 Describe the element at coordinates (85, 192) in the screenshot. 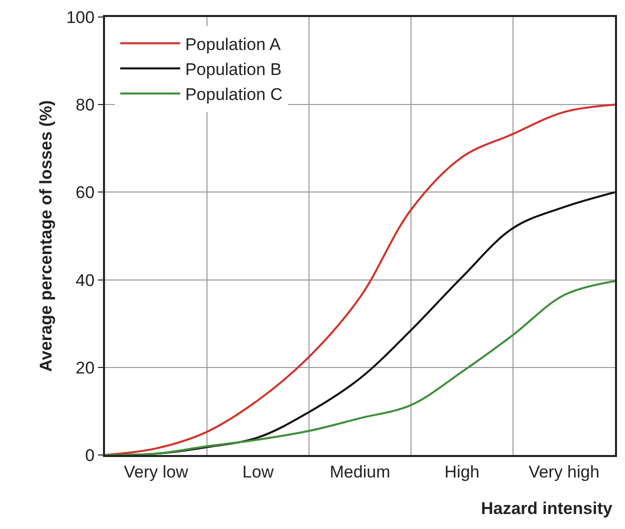

I see `y-tick-label: 60` at that location.